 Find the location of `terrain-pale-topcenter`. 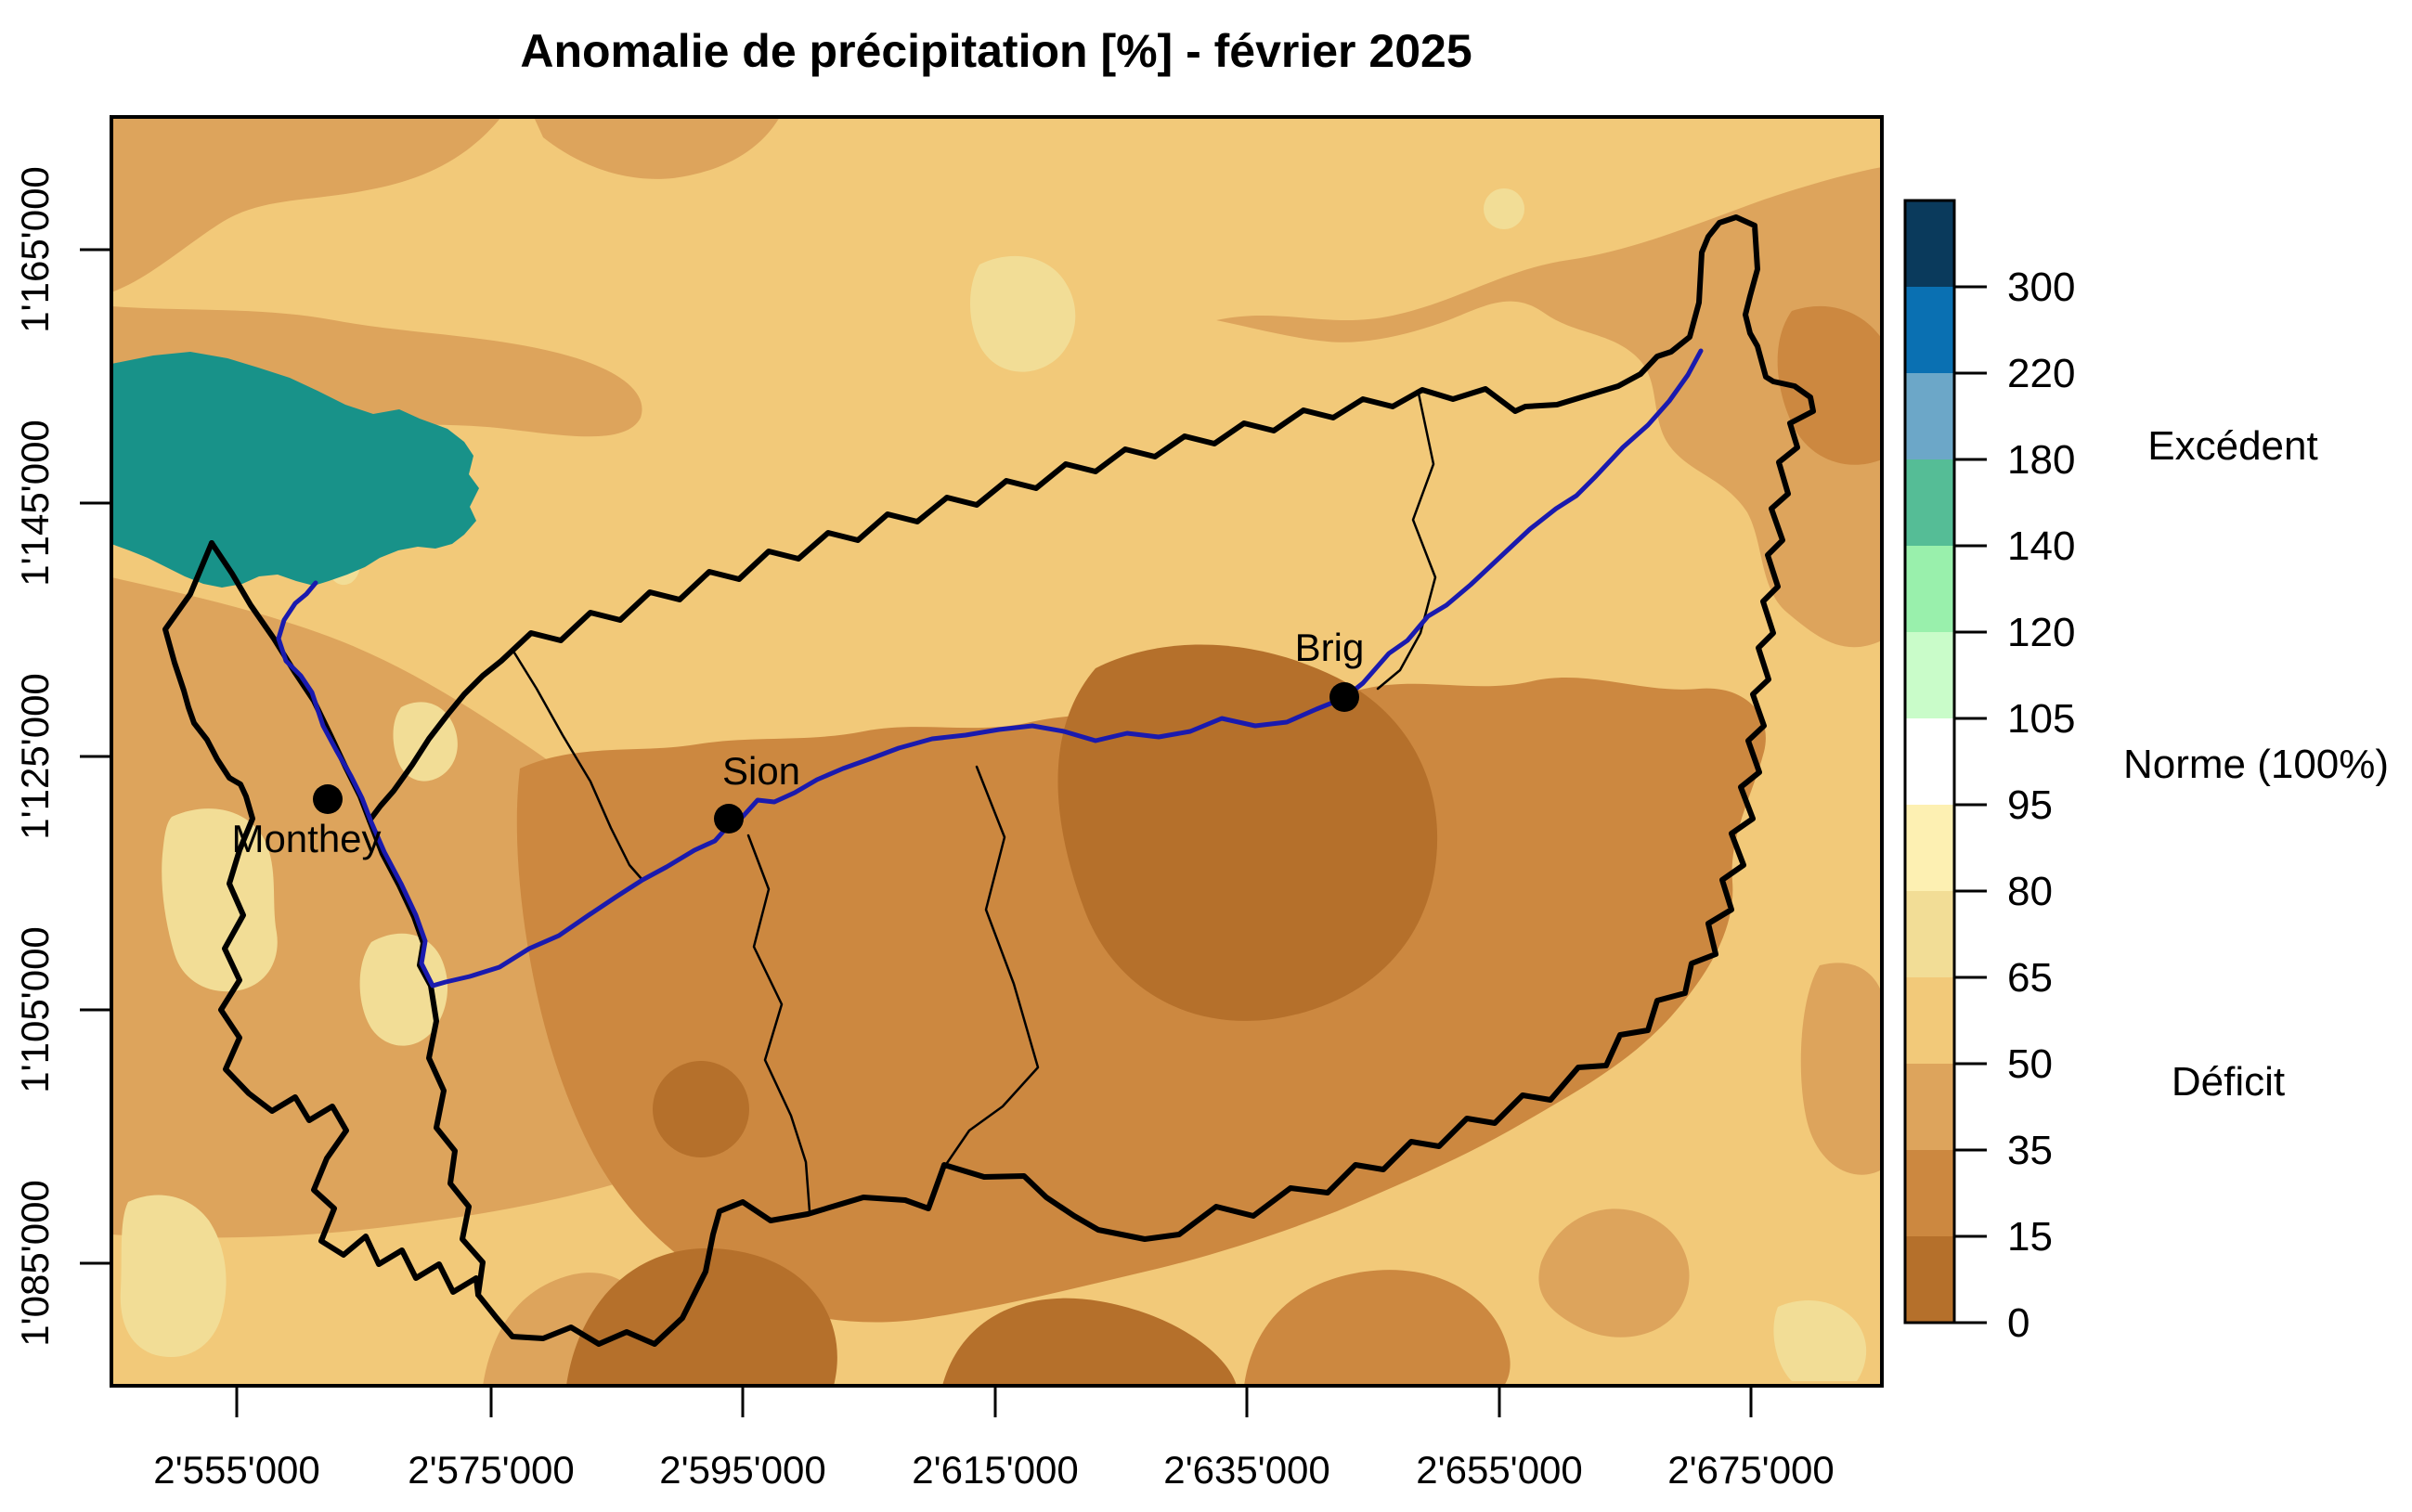

terrain-pale-topcenter is located at coordinates (1022, 313).